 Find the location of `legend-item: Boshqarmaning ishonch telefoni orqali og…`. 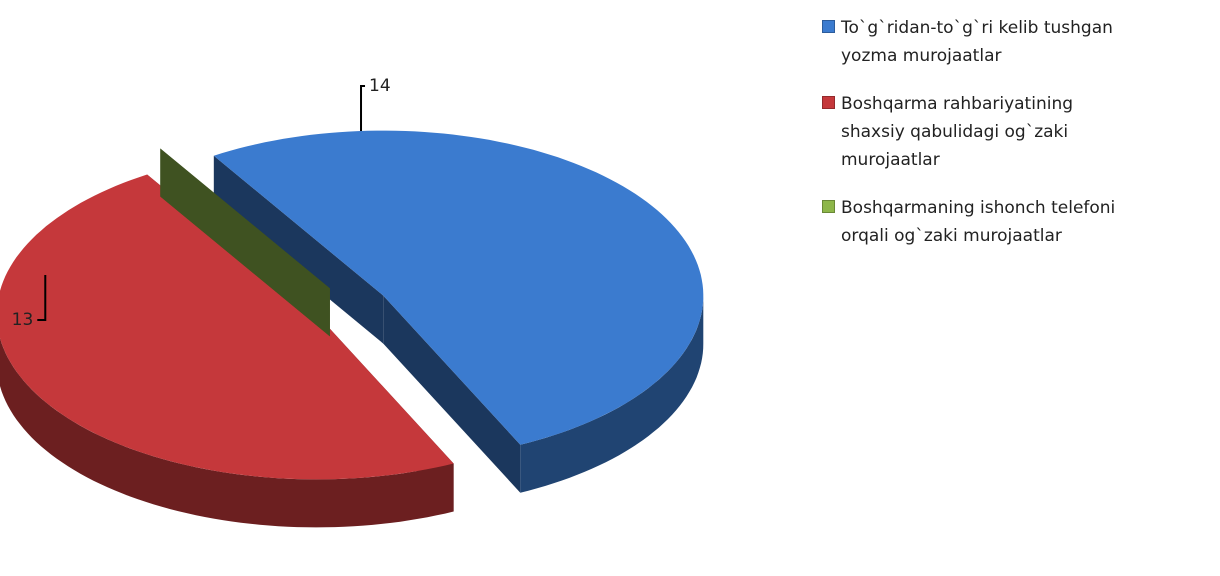

legend-item: Boshqarmaning ishonch telefoni orqali og… is located at coordinates (1012, 222).